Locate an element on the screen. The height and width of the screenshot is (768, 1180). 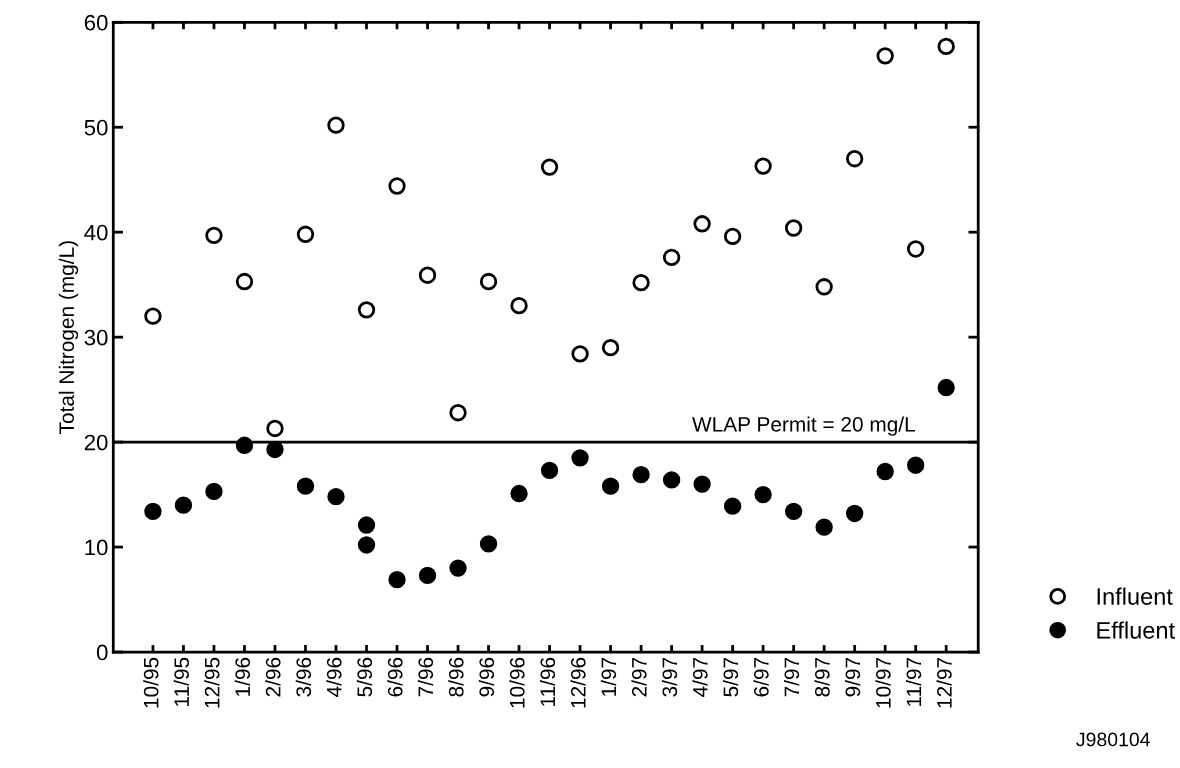
x-tick-label: 10/96 is located at coordinates (517, 682).